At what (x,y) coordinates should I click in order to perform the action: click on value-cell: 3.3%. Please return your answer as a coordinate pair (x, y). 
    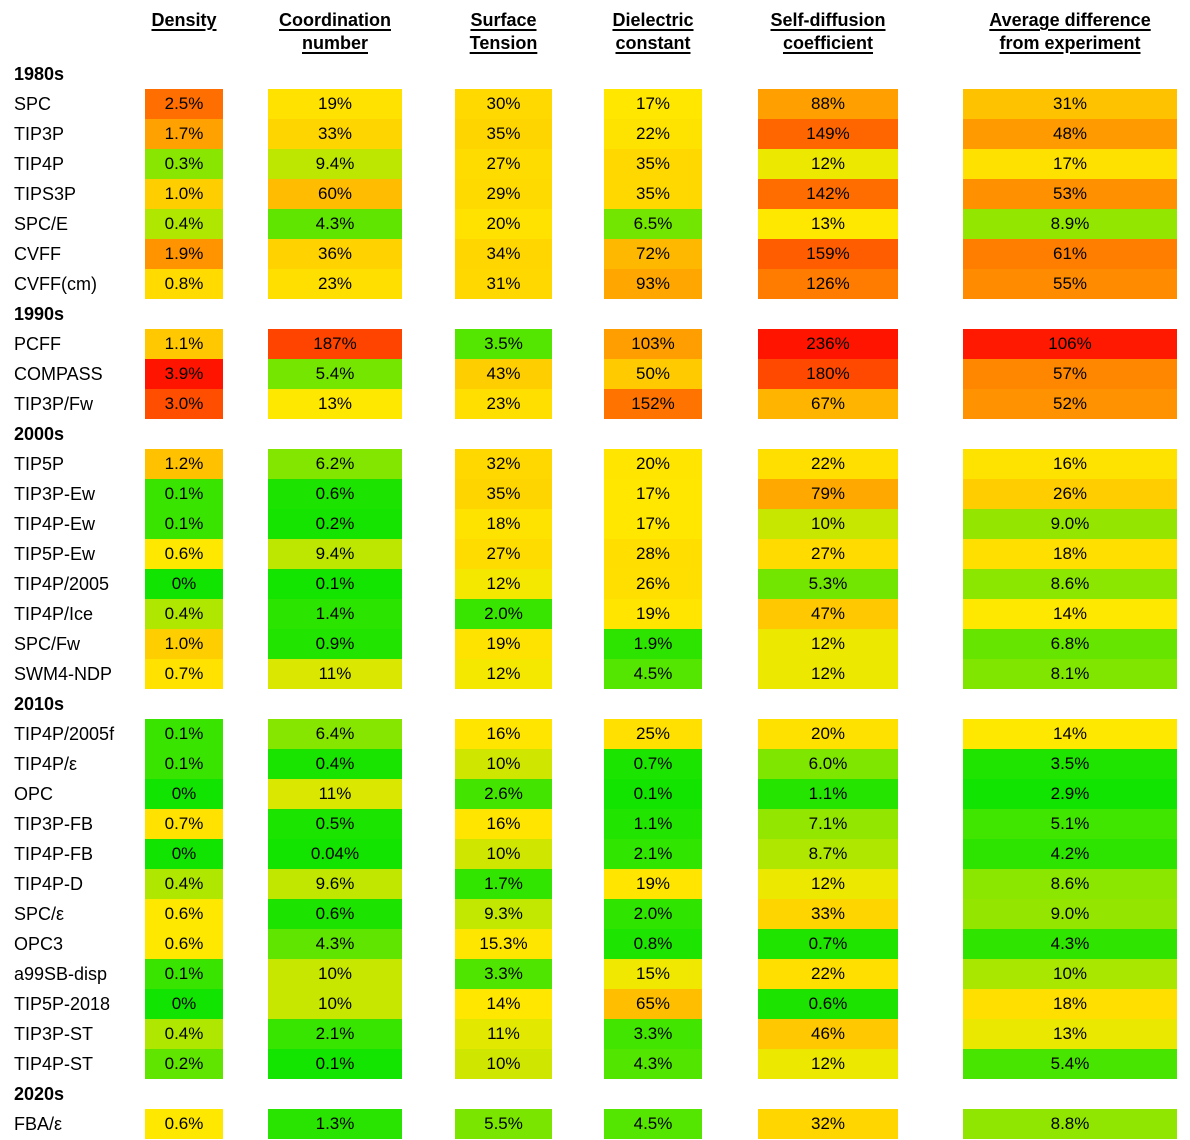
    Looking at the image, I should click on (653, 1034).